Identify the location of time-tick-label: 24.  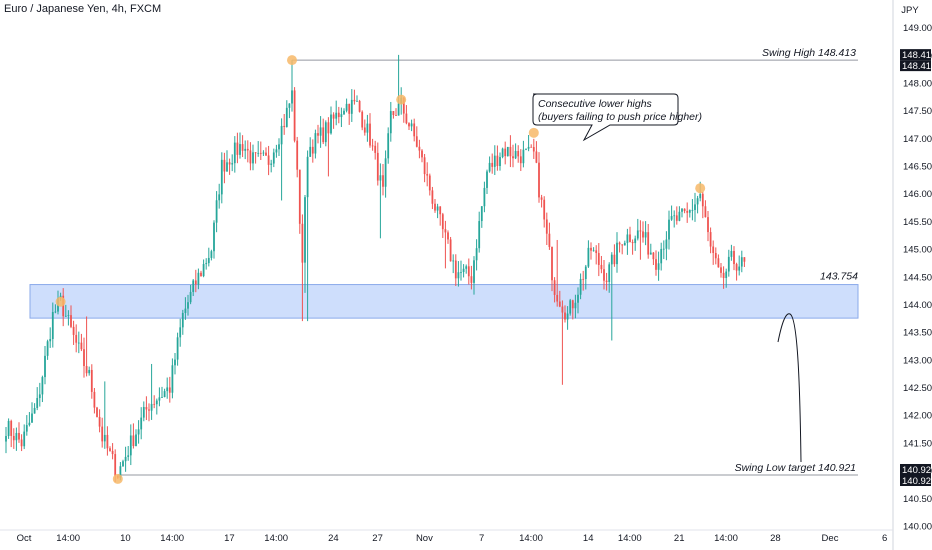
(333, 538).